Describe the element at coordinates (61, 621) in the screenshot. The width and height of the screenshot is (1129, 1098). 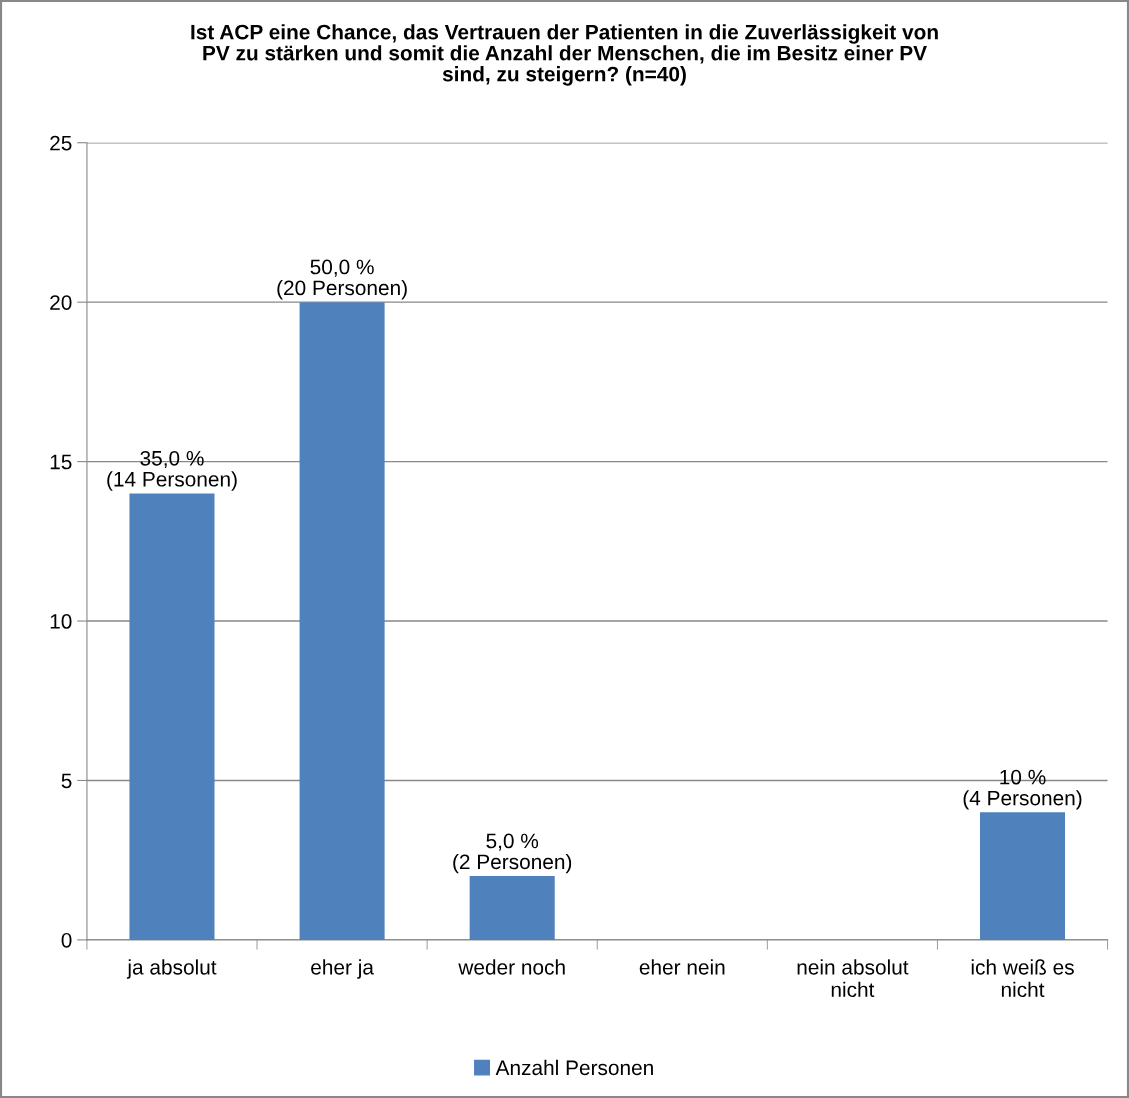
I see `y-tick-label: 10` at that location.